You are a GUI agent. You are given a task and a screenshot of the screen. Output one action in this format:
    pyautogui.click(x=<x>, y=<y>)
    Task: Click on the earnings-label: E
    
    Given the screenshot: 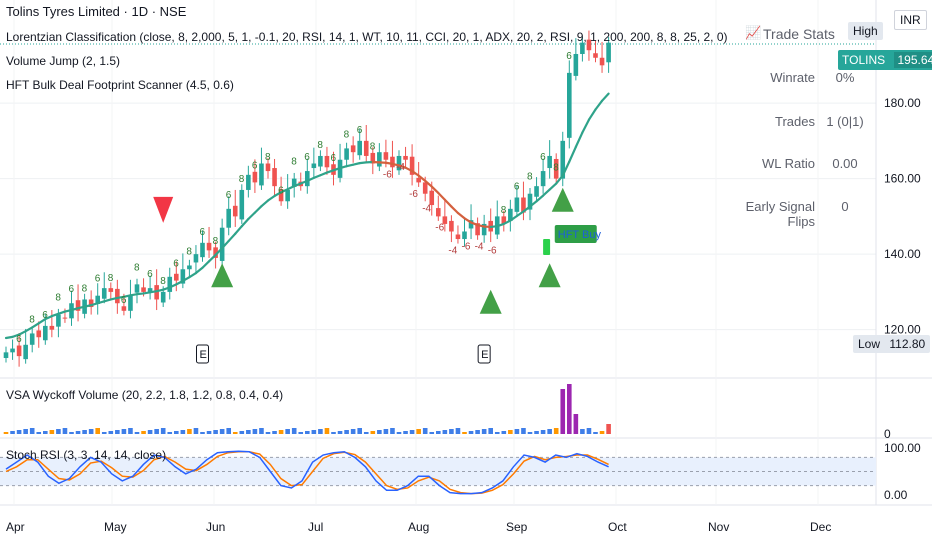 What is the action you would take?
    pyautogui.click(x=203, y=355)
    